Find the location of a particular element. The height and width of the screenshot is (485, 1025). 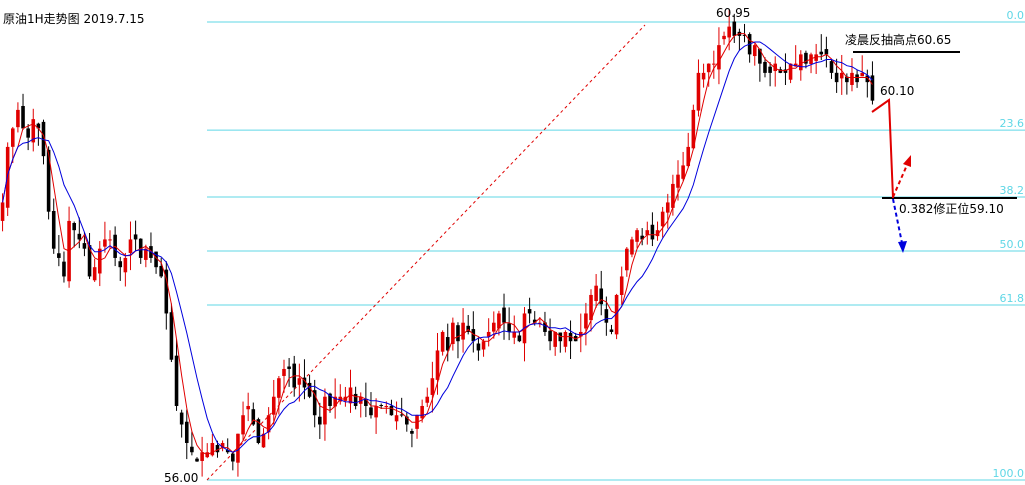

fib-label-50.0: 50.0 is located at coordinates (1012, 244).